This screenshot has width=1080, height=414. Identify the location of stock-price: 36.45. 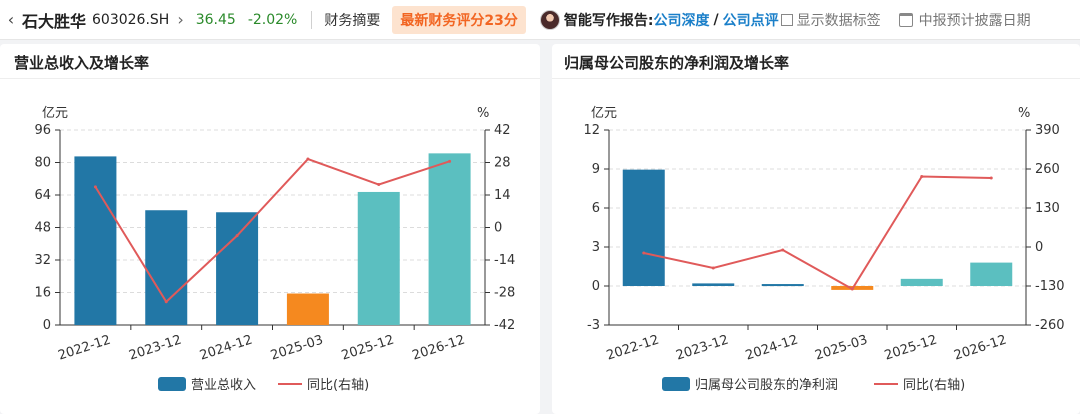
(215, 19).